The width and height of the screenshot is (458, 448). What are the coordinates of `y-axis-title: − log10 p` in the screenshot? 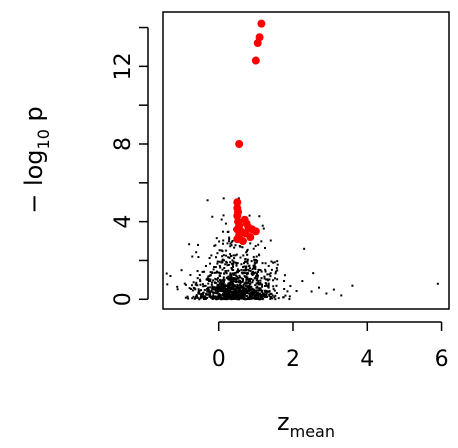 It's located at (36, 160).